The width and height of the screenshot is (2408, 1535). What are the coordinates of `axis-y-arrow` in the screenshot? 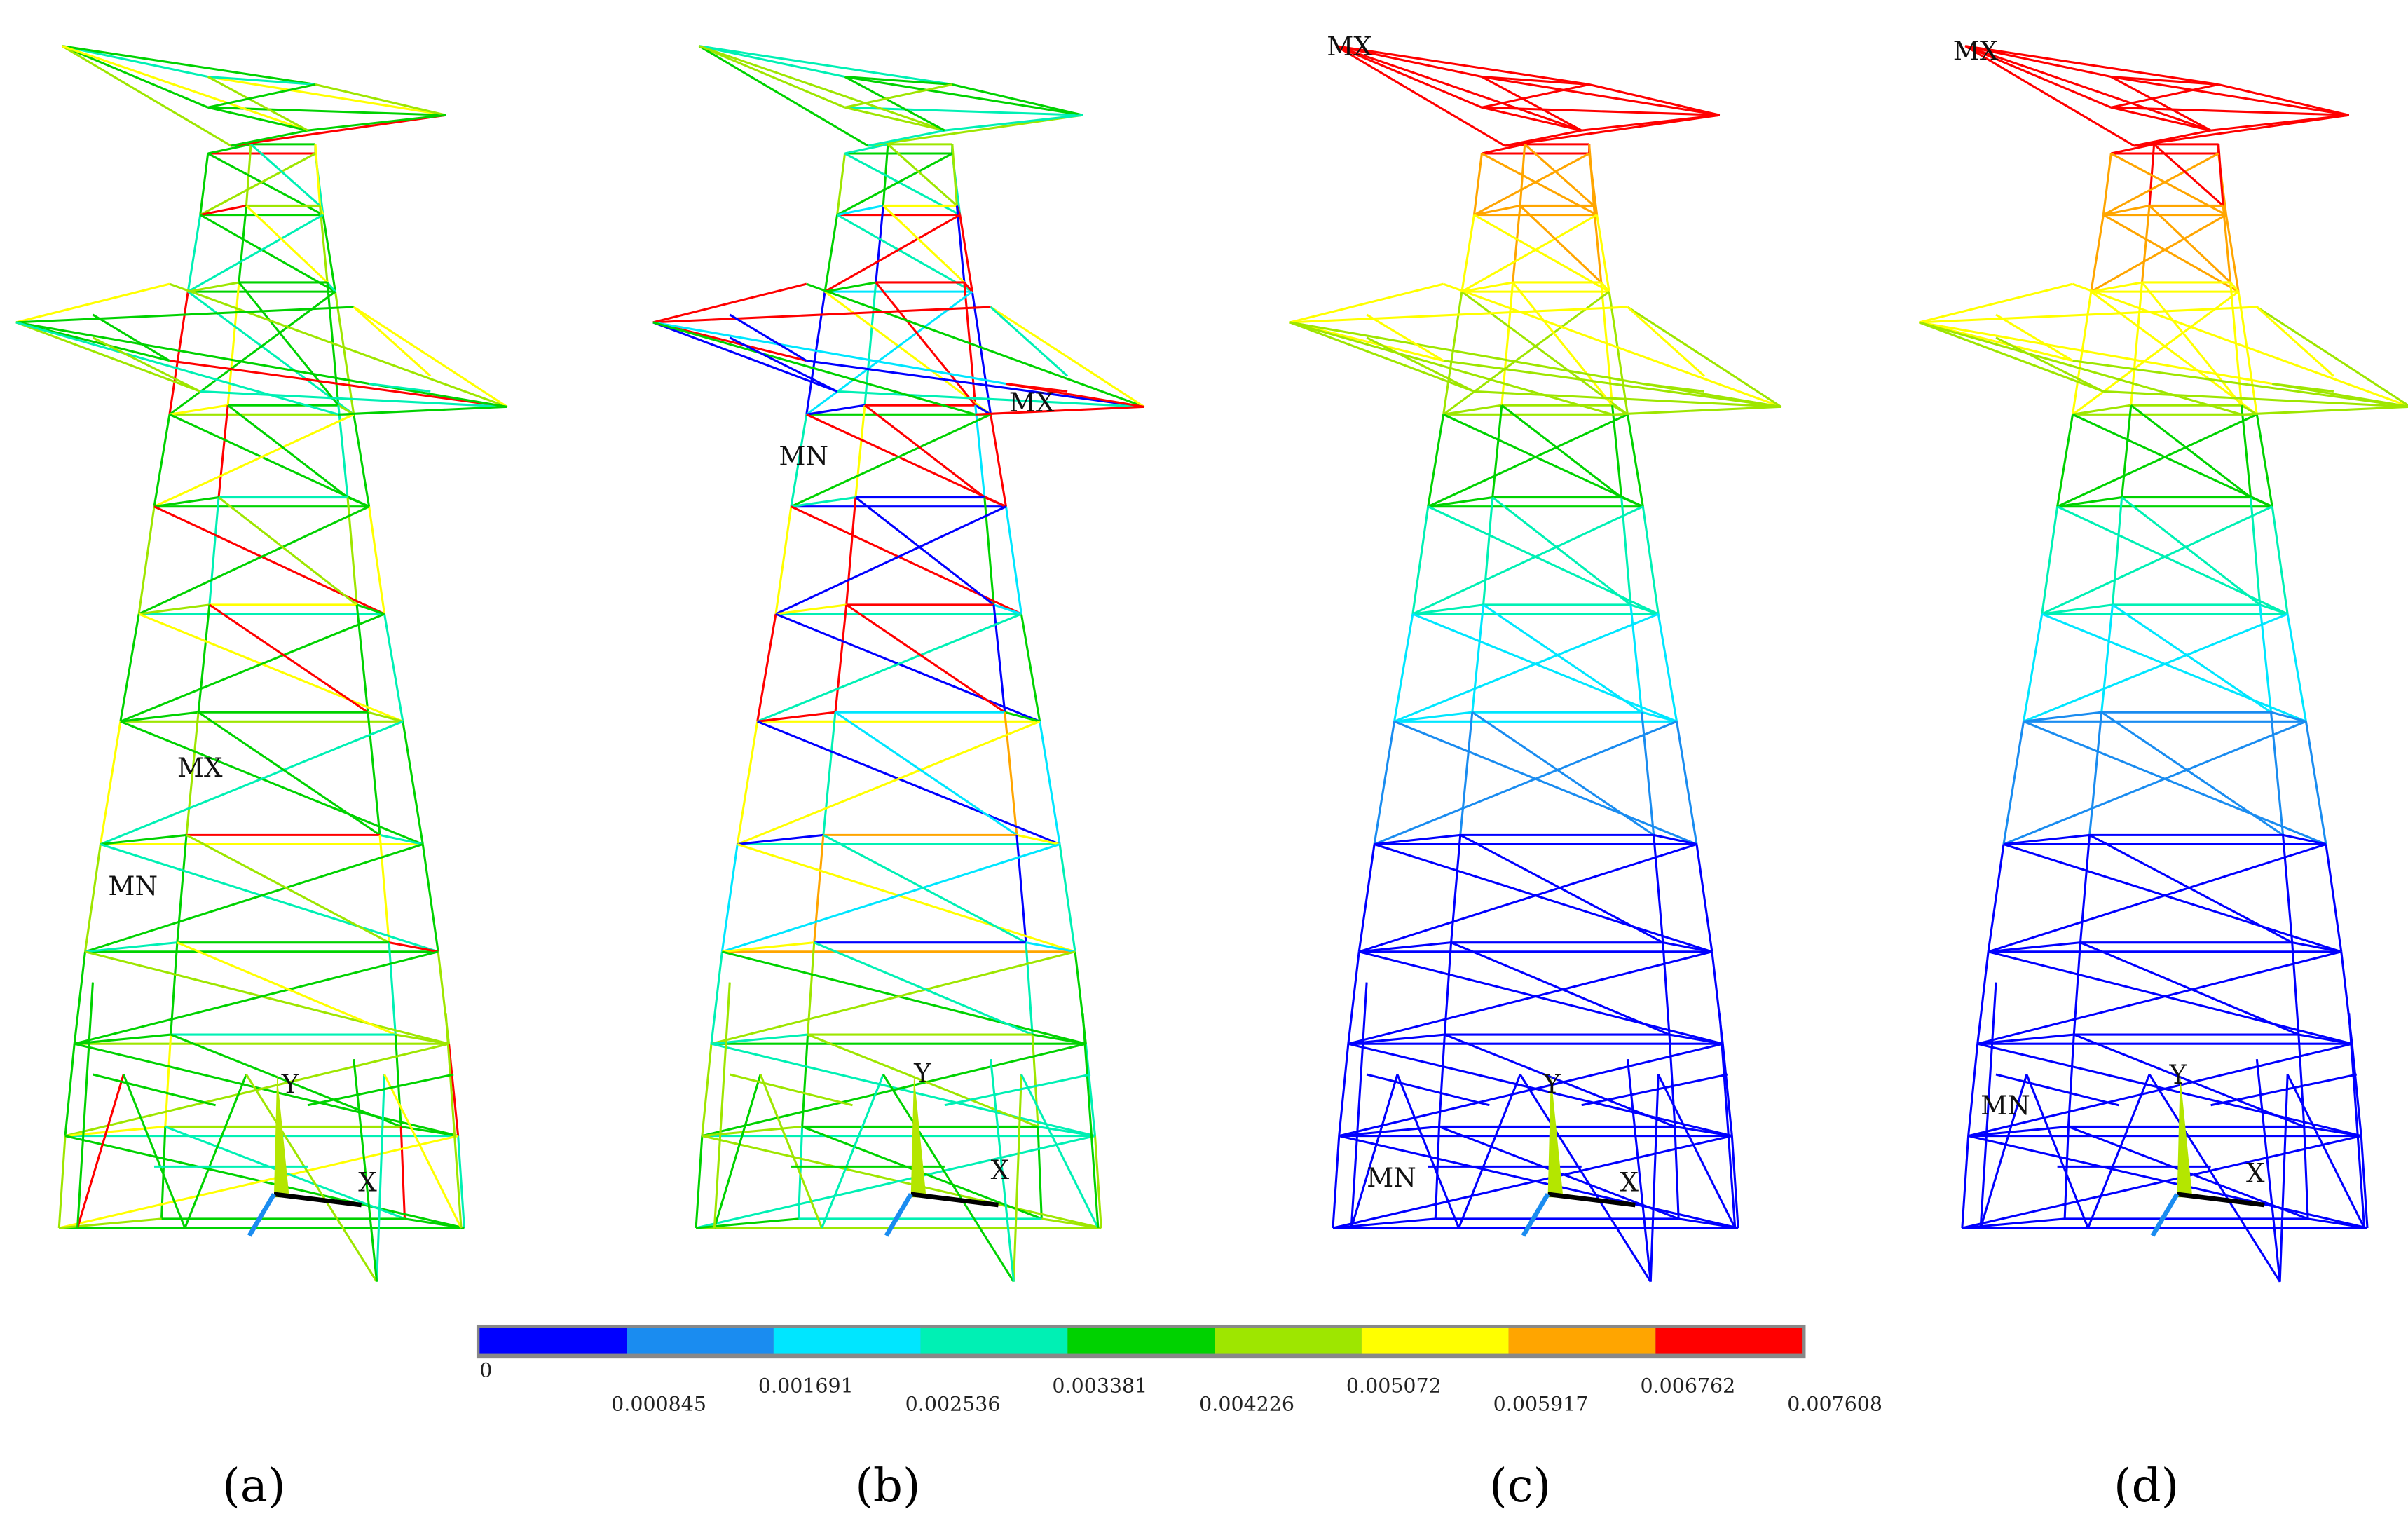 It's located at (918, 1136).